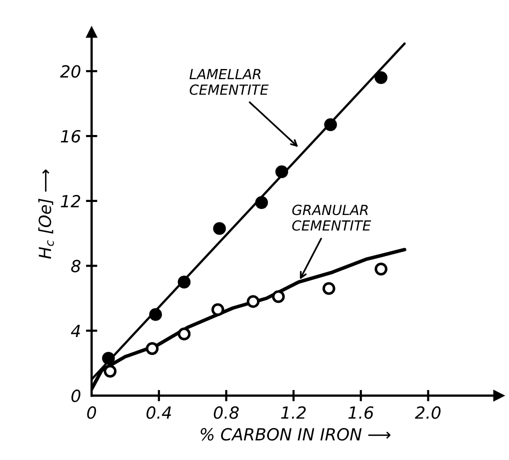 The height and width of the screenshot is (460, 509). What do you see at coordinates (70, 71) in the screenshot?
I see `y-tick-label: 20` at bounding box center [70, 71].